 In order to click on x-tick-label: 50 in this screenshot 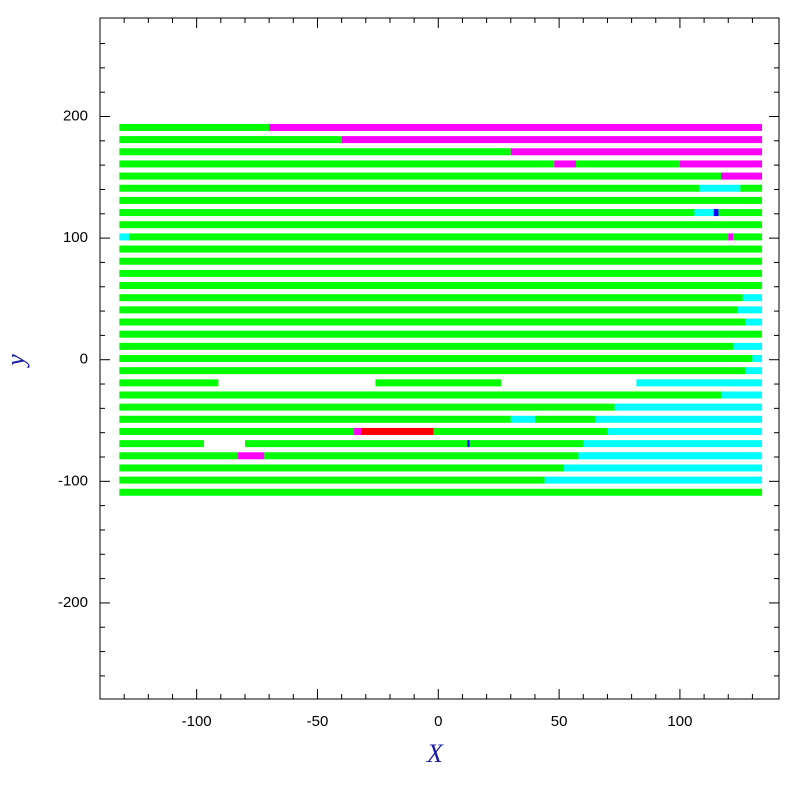, I will do `click(559, 721)`.